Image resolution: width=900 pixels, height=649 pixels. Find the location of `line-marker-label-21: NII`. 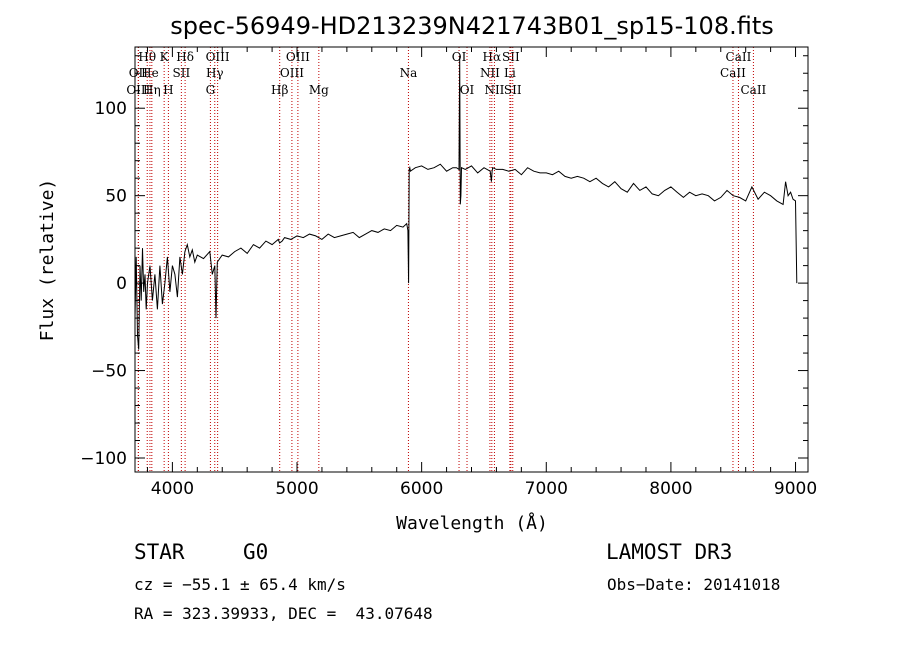

line-marker-label-21: NII is located at coordinates (494, 90).